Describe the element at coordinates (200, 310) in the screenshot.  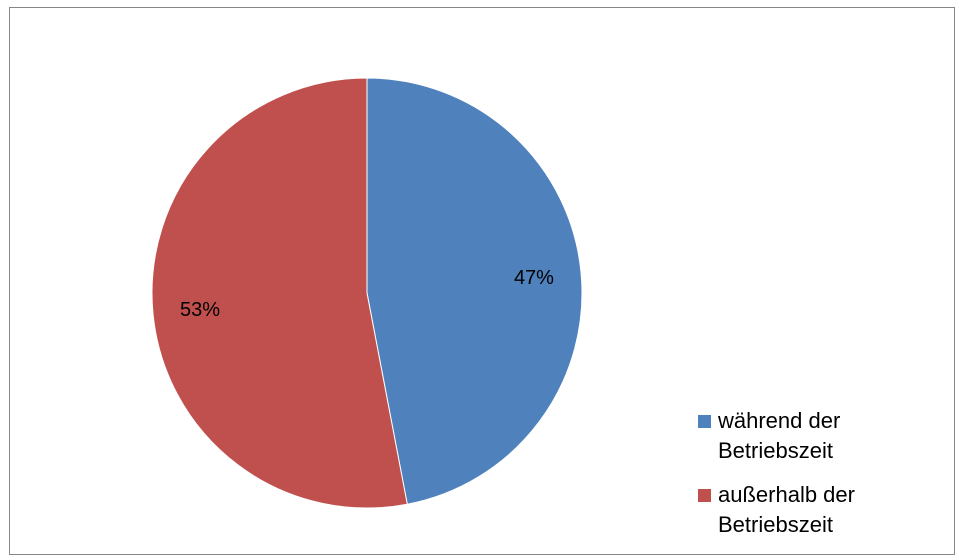
I see `data-label-outside: 53%` at that location.